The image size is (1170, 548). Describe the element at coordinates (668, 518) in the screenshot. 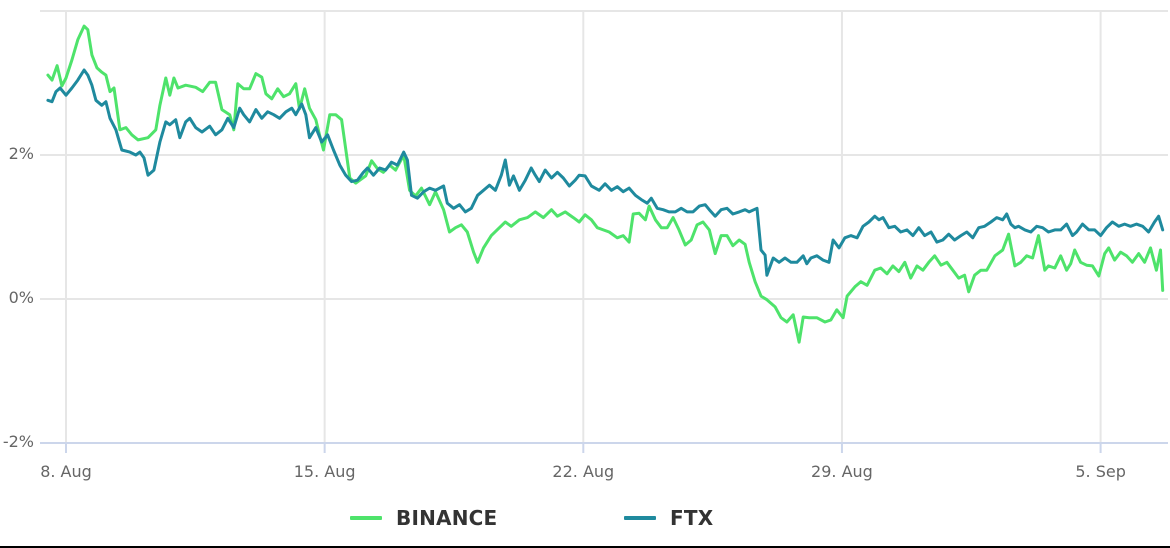

I see `legend-item-ftx: FTX` at that location.